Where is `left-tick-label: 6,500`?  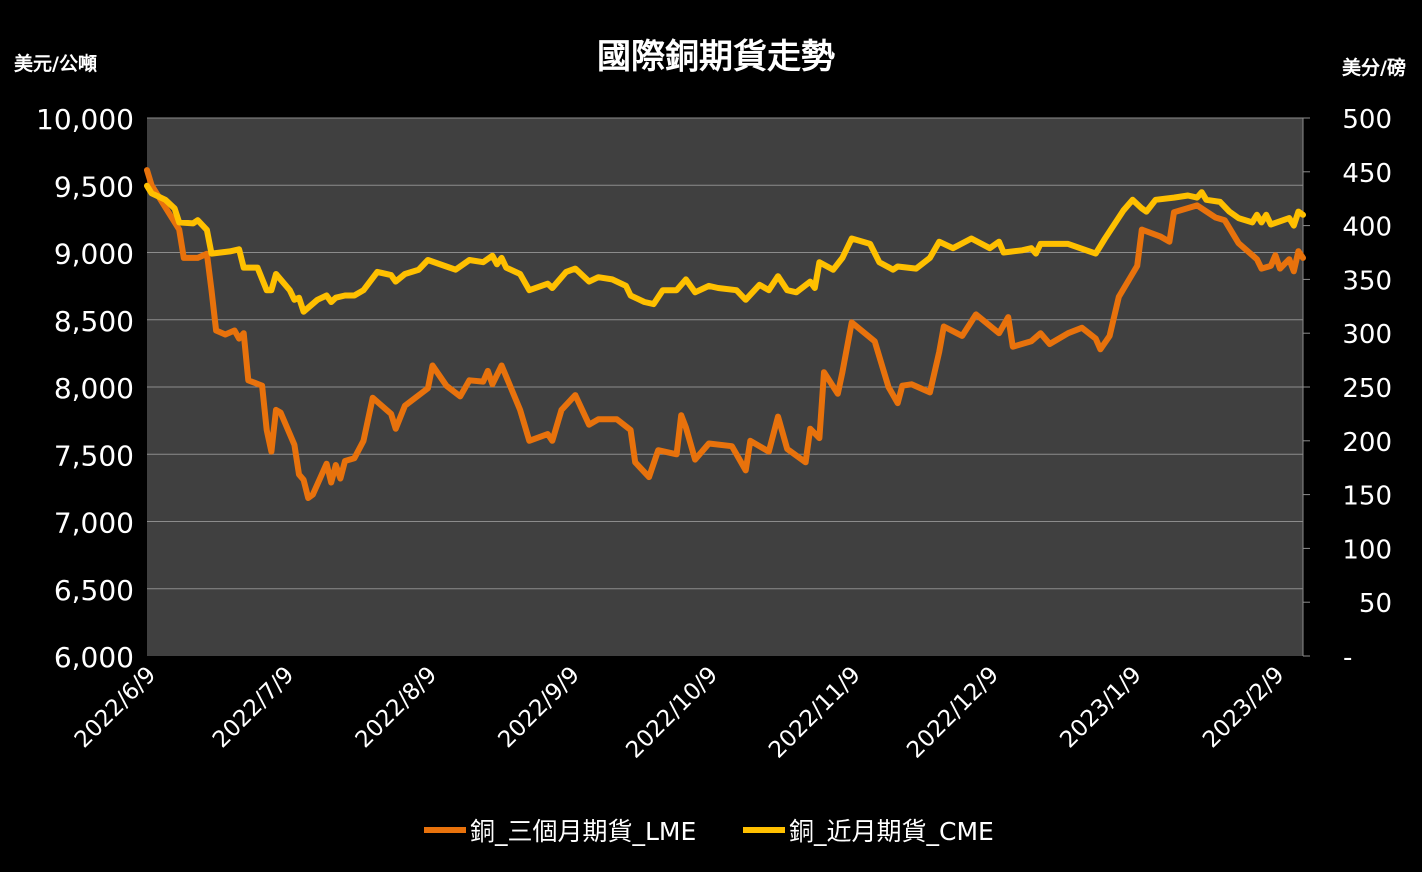
left-tick-label: 6,500 is located at coordinates (94, 590).